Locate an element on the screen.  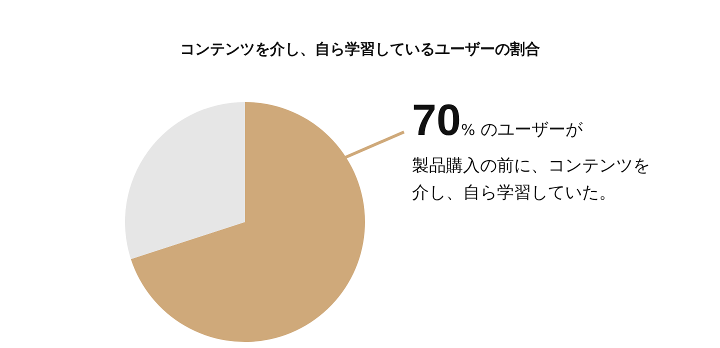
text: 介し、自ら学習していた。 is located at coordinates (514, 193).